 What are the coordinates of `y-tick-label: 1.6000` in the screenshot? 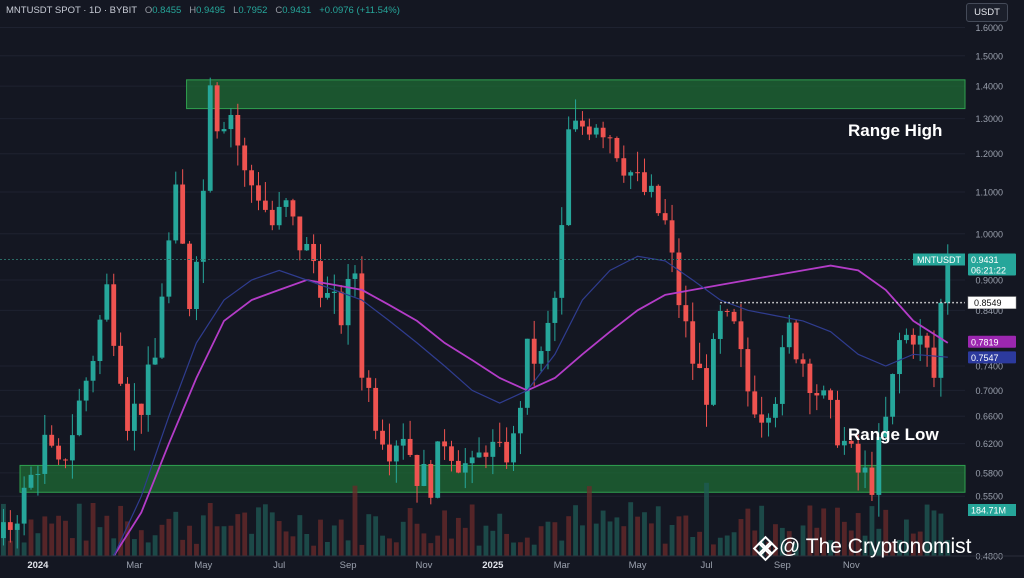 It's located at (989, 28).